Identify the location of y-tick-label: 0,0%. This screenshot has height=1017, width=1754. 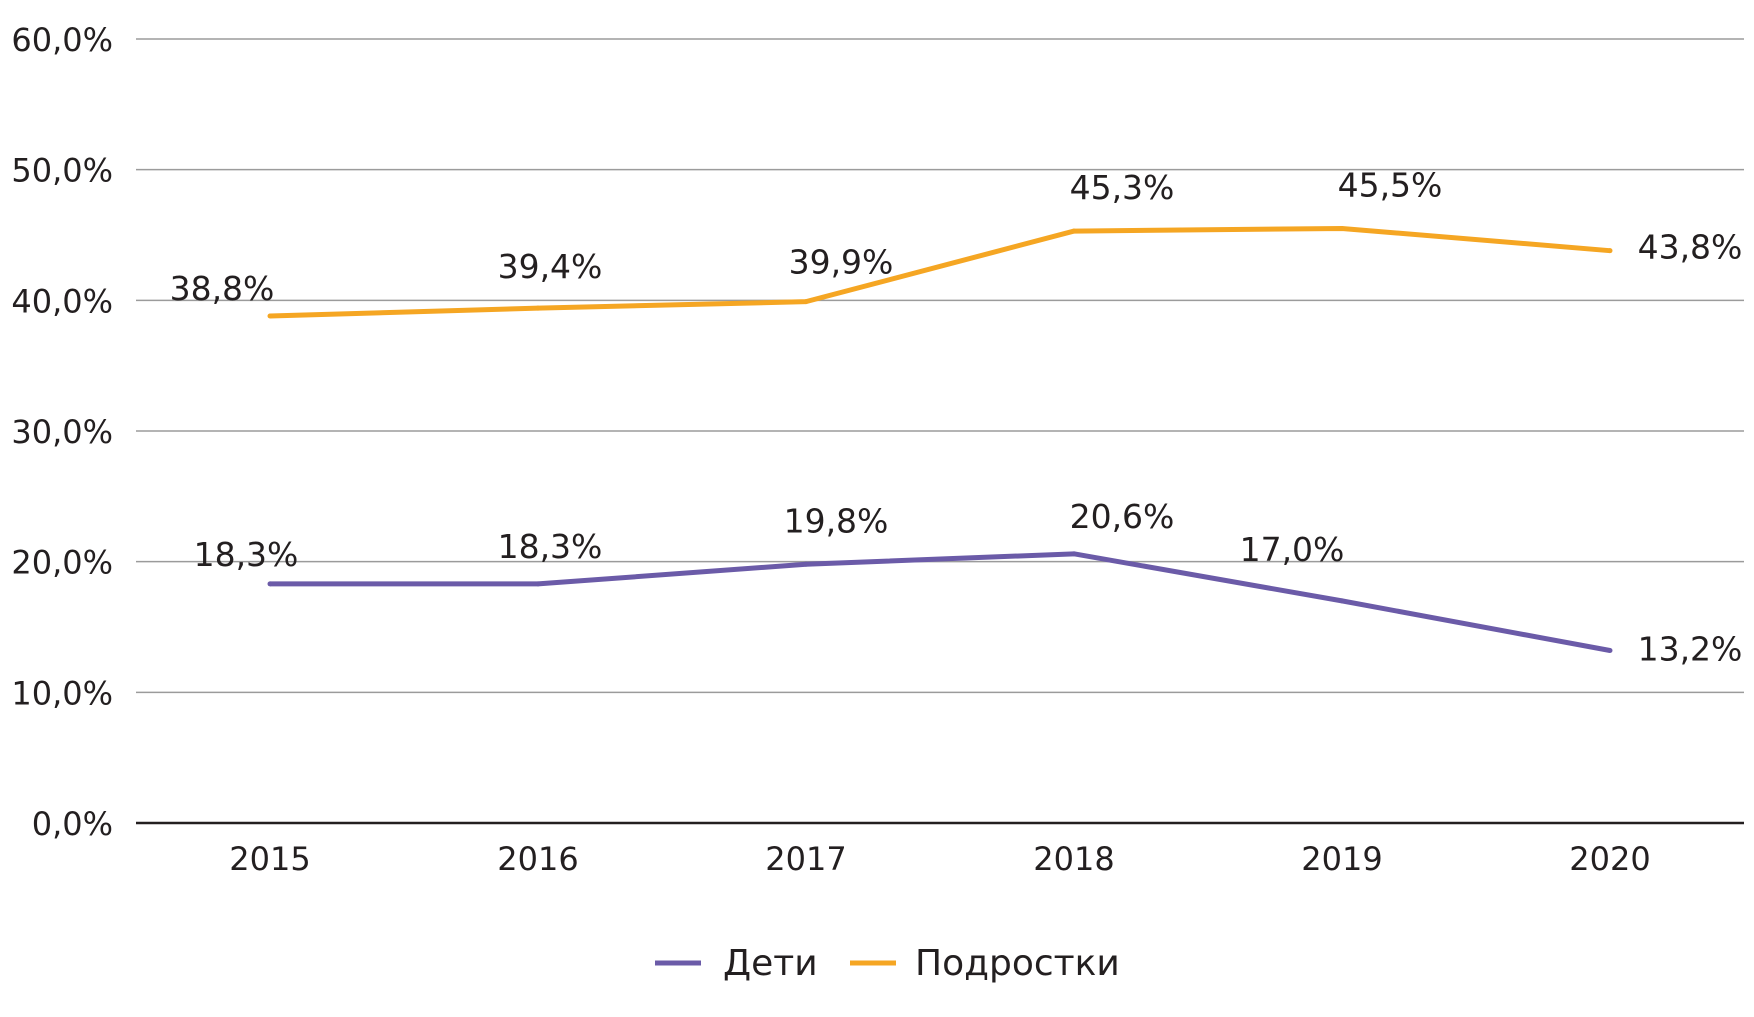
(72, 824).